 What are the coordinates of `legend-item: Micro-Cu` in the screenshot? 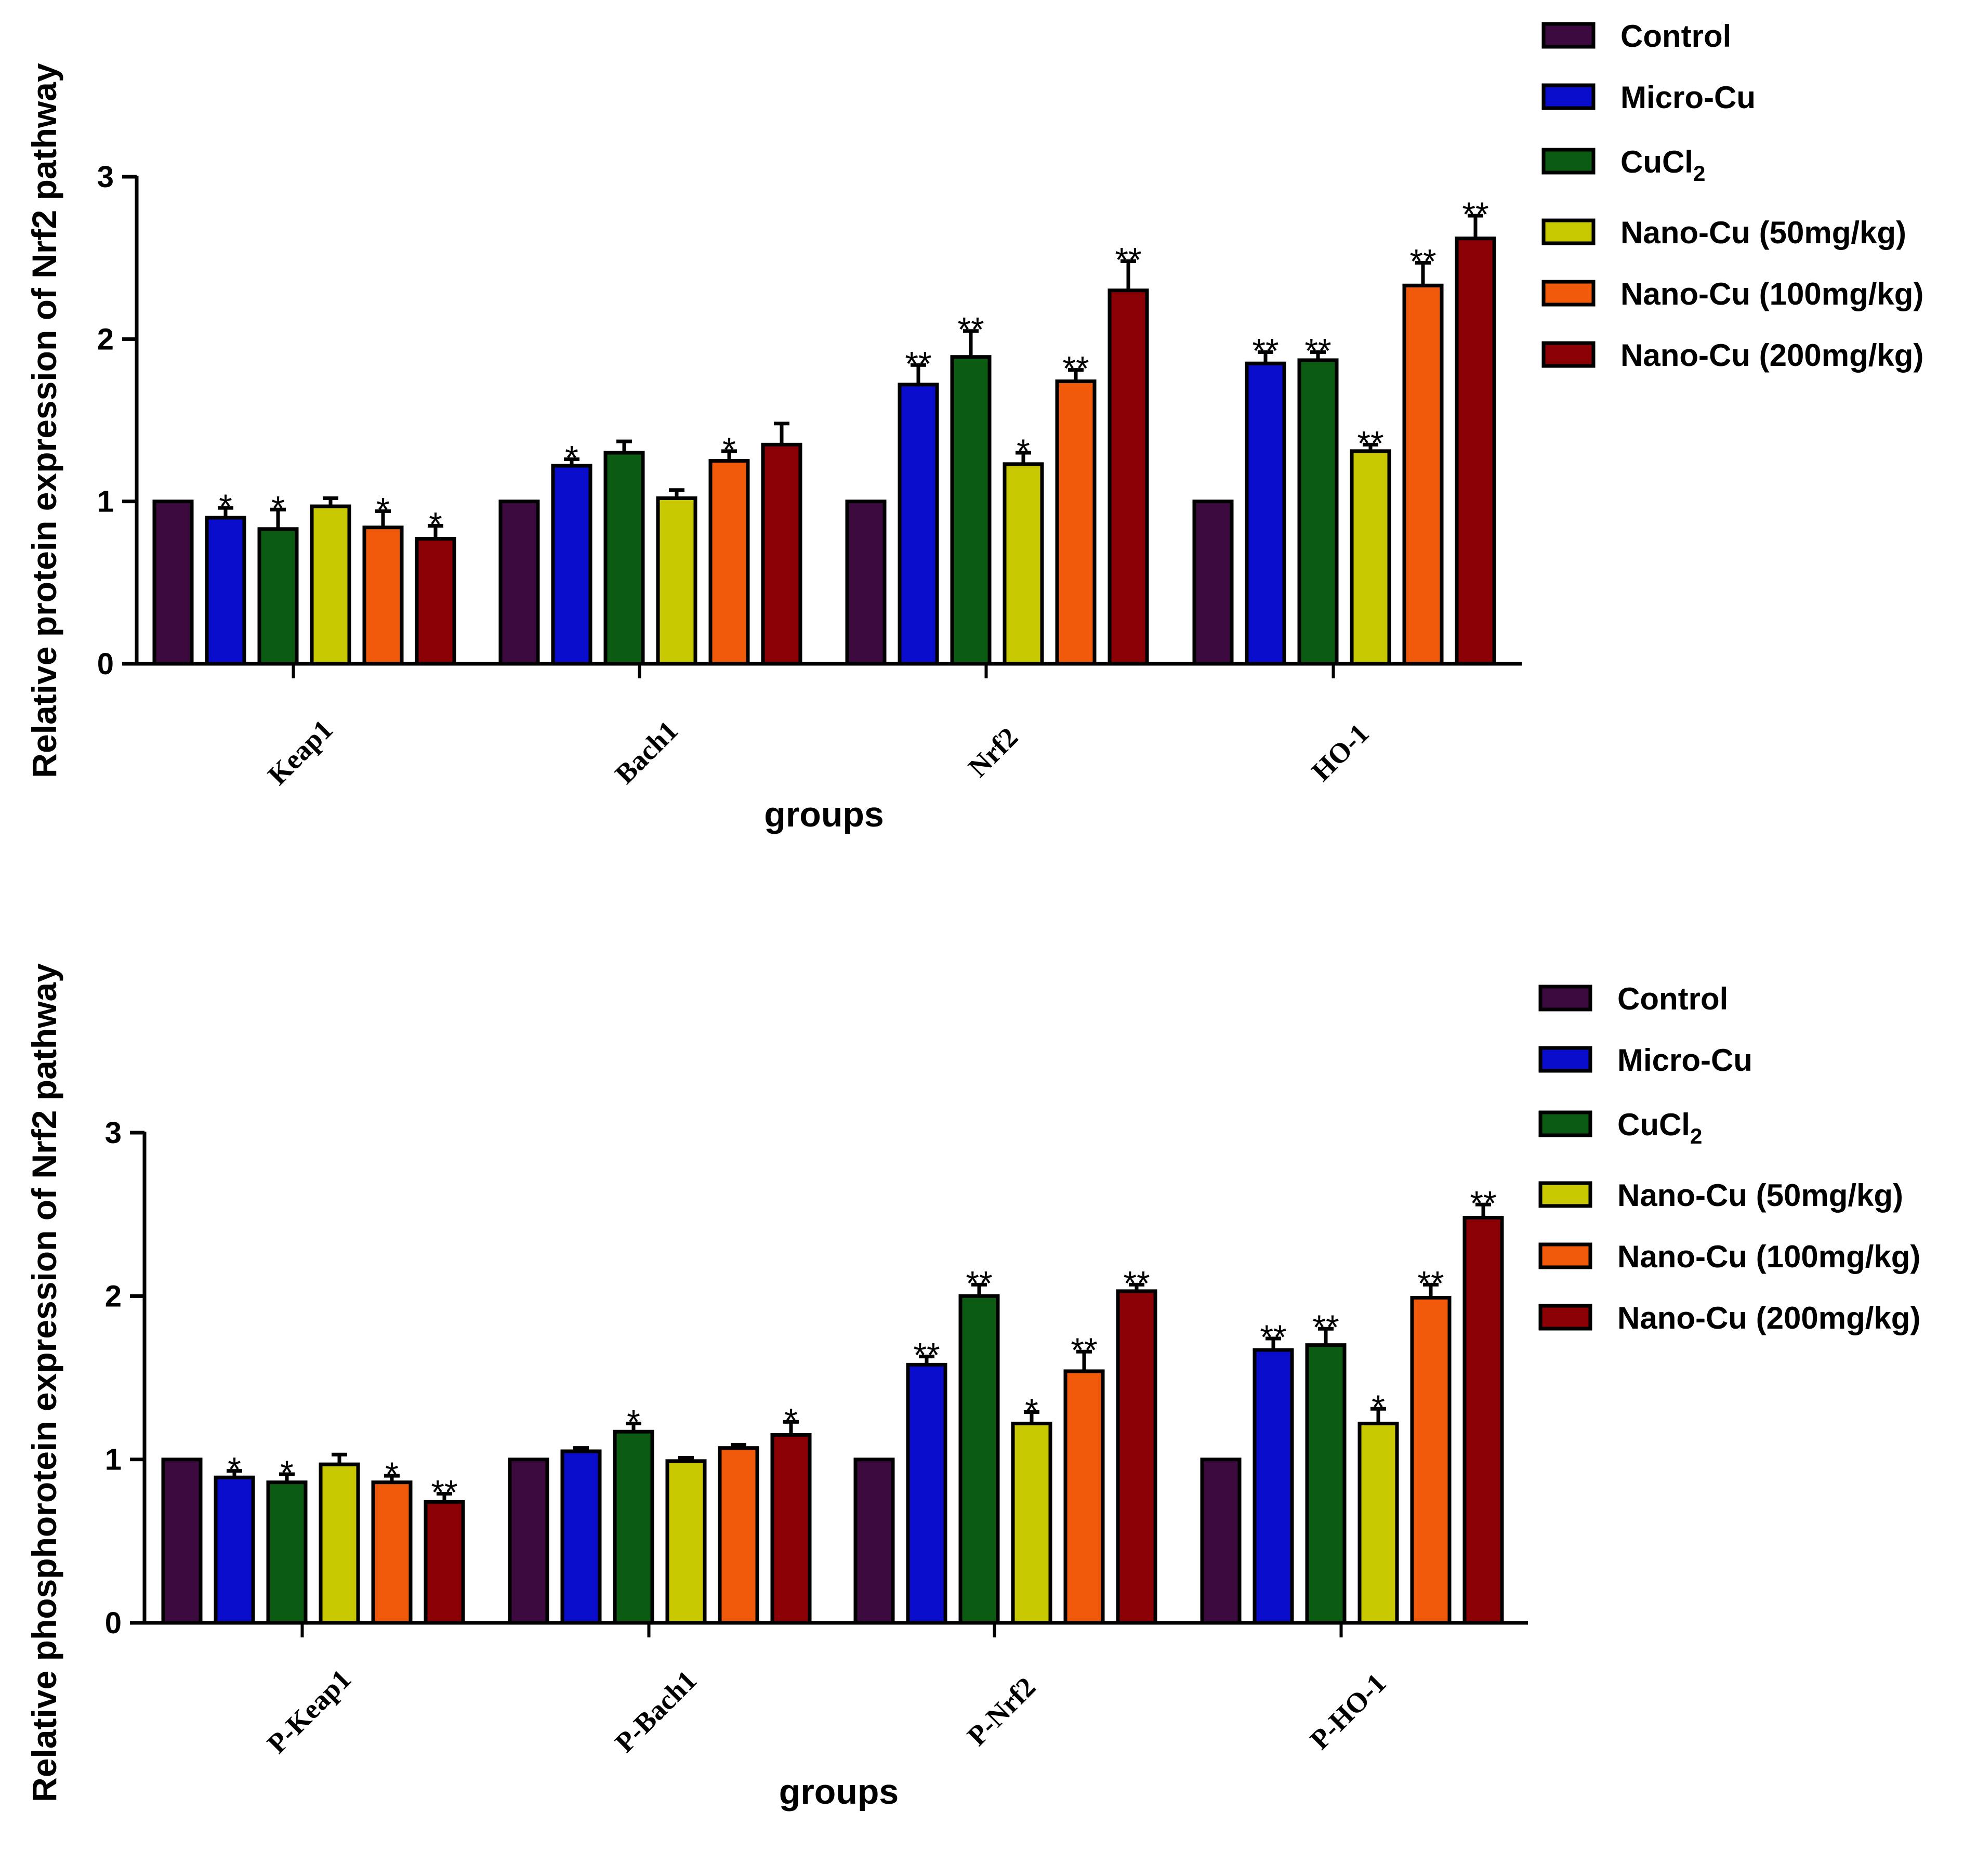 It's located at (1645, 1060).